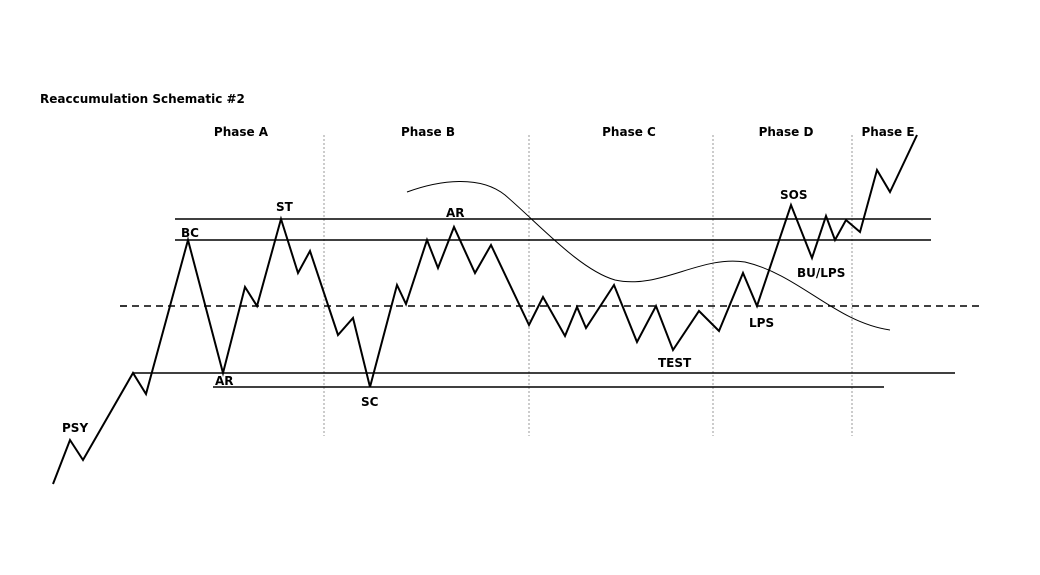 The image size is (1040, 575). Describe the element at coordinates (75, 428) in the screenshot. I see `label-psy: PSY` at that location.